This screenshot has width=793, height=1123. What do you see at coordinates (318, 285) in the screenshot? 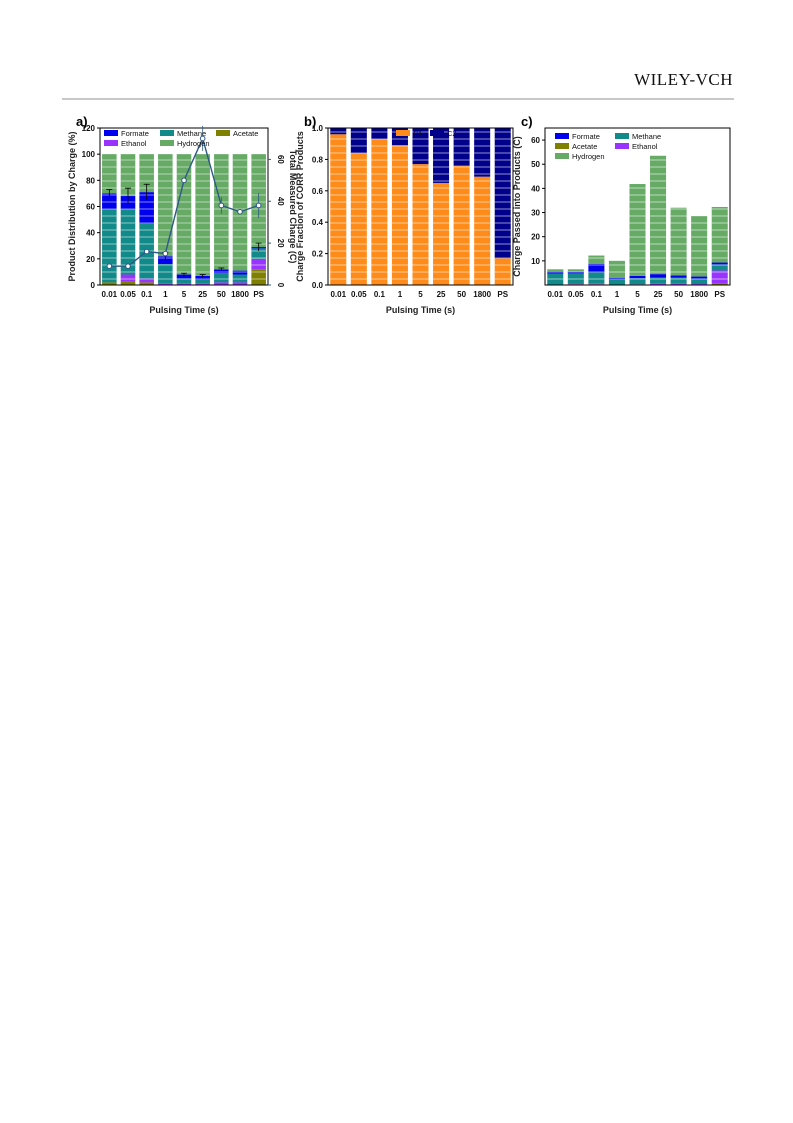
I see `y-tick-label: 0.0` at bounding box center [318, 285].